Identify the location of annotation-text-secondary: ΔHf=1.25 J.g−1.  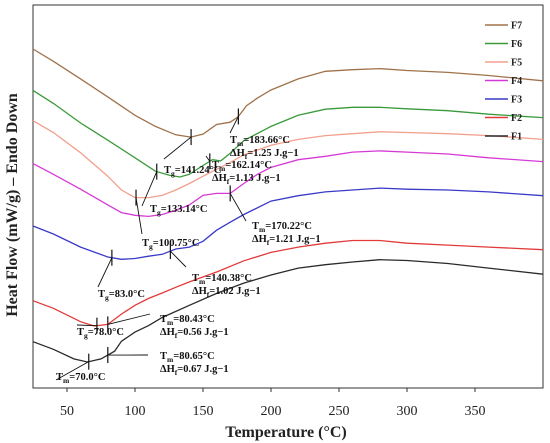
(264, 154).